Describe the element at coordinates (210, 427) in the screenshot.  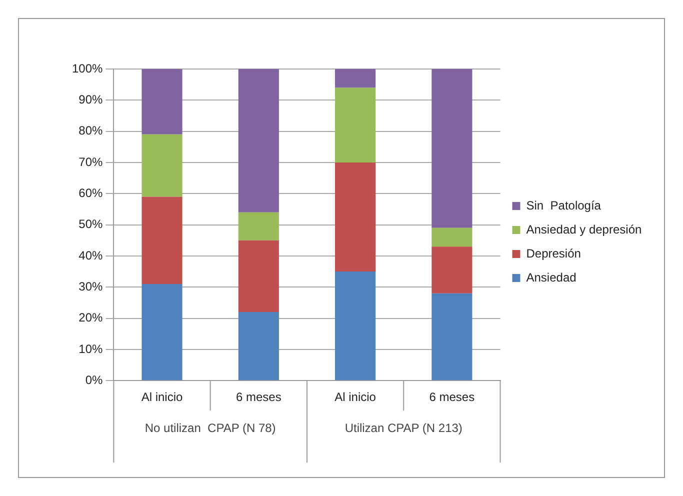
I see `text: No utilizan CPAP (N 78)` at that location.